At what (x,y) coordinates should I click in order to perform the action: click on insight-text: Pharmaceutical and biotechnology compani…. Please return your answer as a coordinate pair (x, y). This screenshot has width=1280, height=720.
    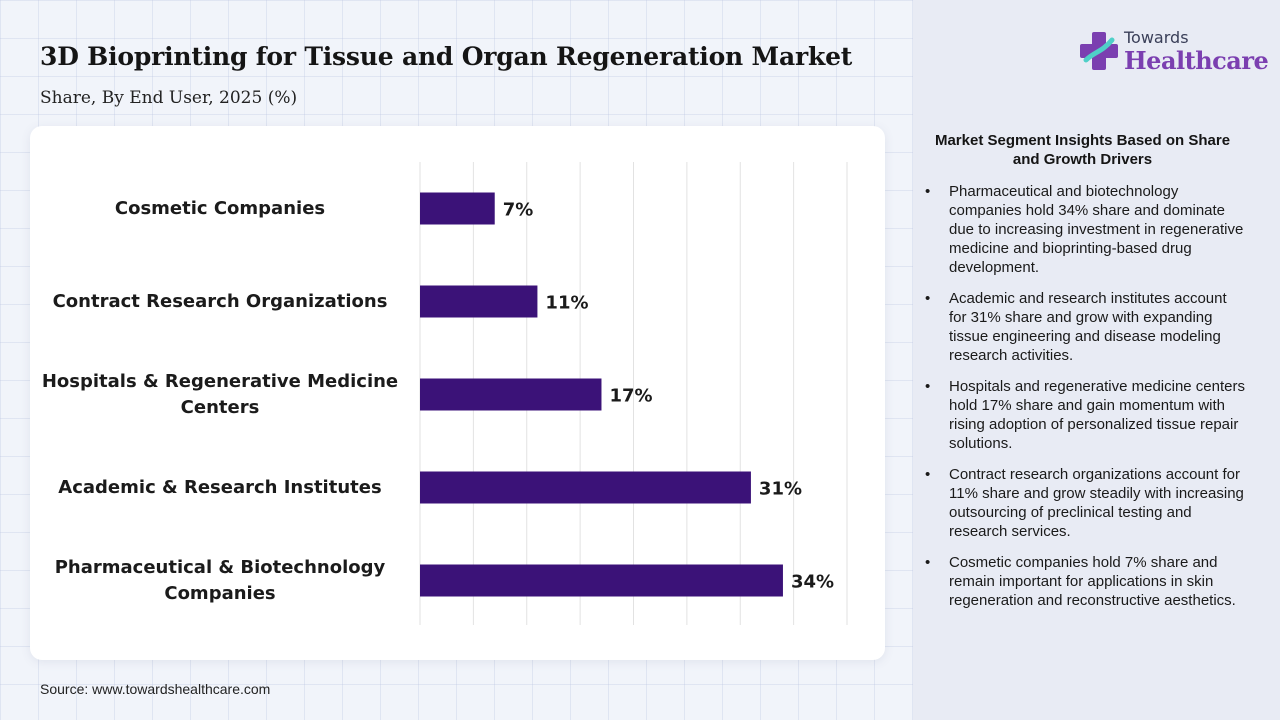
    Looking at the image, I should click on (1096, 229).